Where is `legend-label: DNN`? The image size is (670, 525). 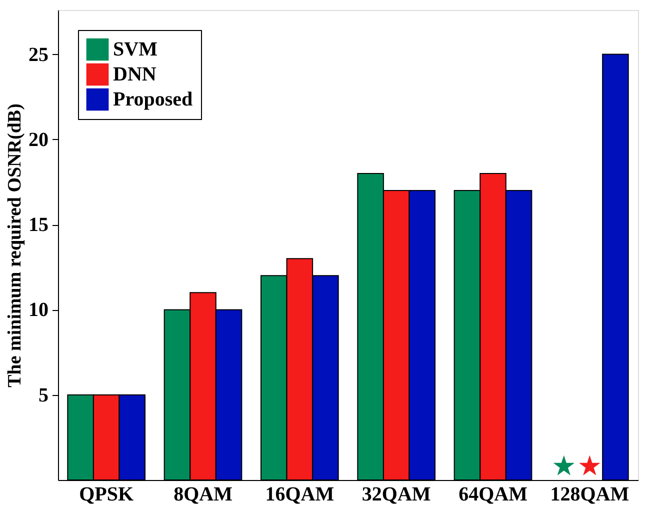 legend-label: DNN is located at coordinates (135, 75).